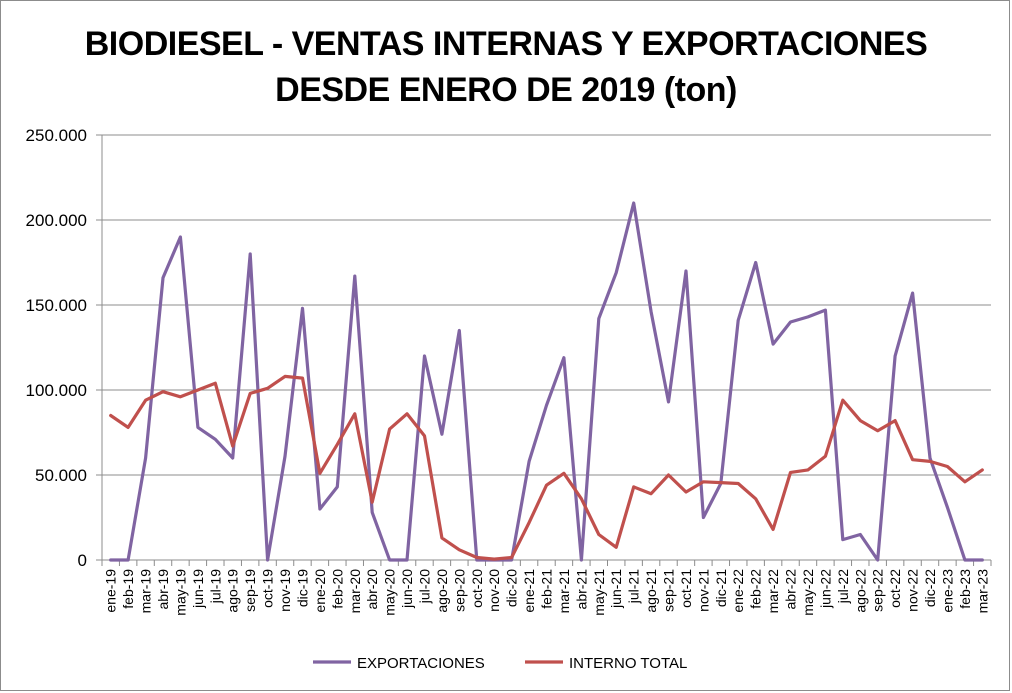  What do you see at coordinates (56, 305) in the screenshot?
I see `y-tick-label: 150.000` at bounding box center [56, 305].